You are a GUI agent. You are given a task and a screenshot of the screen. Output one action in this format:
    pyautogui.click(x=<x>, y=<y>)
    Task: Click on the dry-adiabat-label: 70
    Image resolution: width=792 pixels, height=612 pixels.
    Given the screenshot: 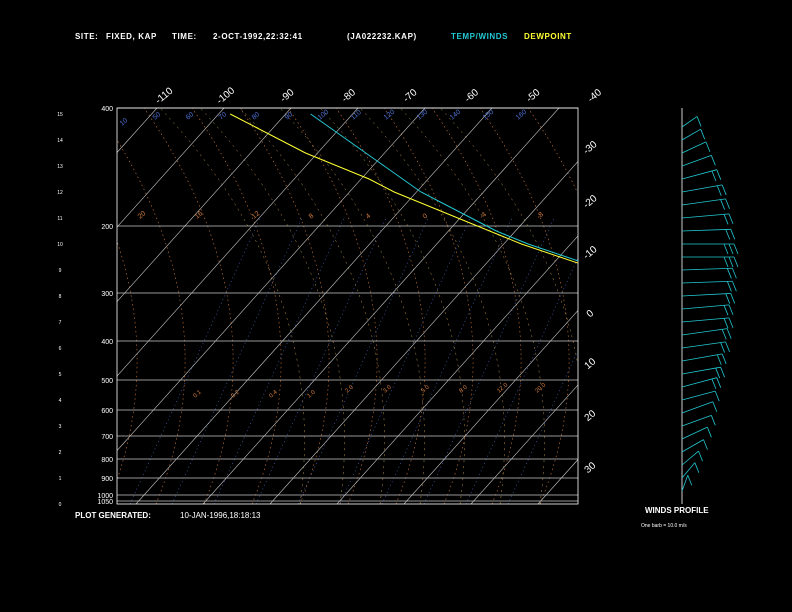 What is the action you would take?
    pyautogui.click(x=223, y=116)
    